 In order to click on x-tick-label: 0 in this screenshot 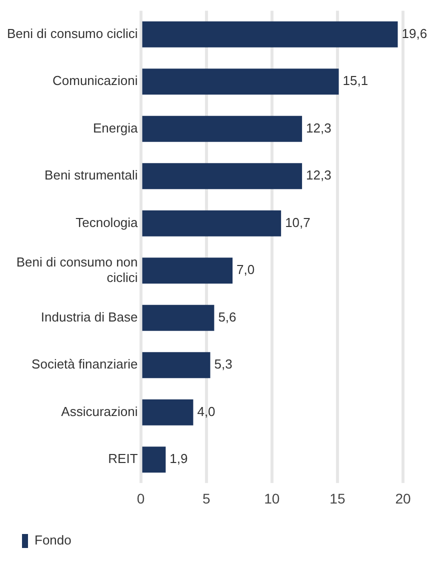, I will do `click(140, 498)`.